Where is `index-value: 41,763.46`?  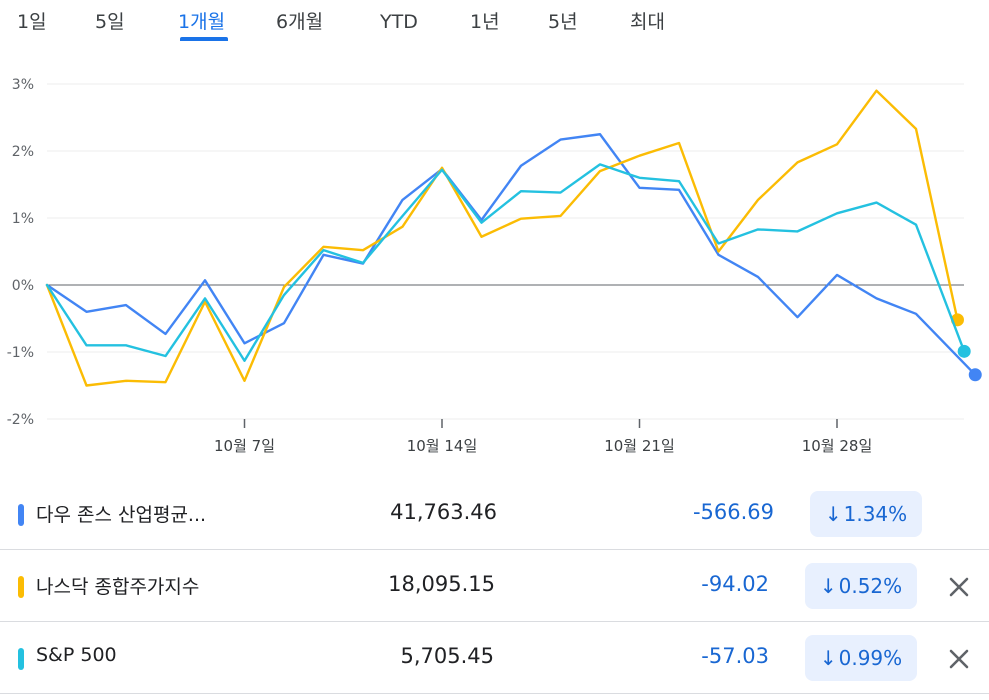 index-value: 41,763.46 is located at coordinates (443, 512).